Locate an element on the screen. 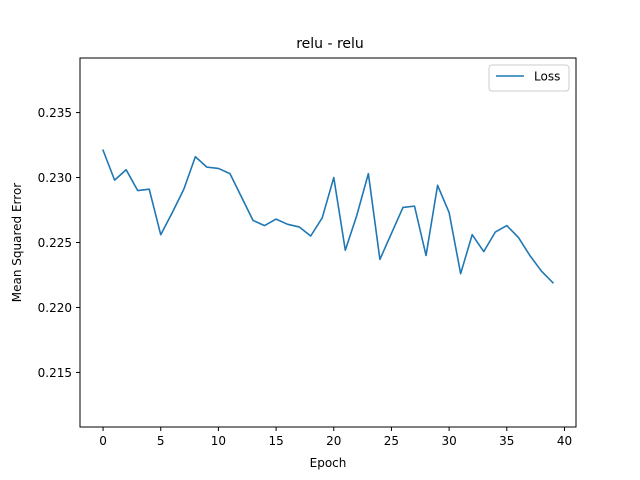 Image resolution: width=640 pixels, height=480 pixels. x-tick-label: 10 is located at coordinates (218, 441).